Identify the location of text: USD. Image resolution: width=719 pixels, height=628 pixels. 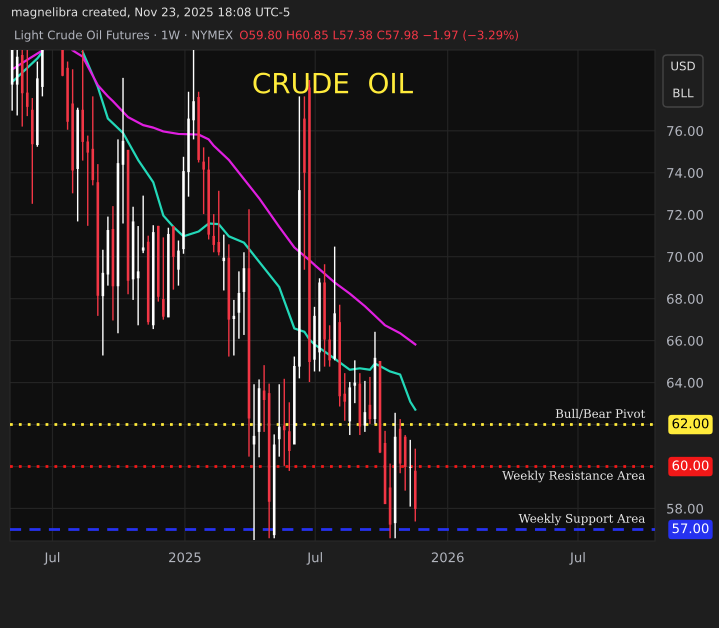
(683, 65).